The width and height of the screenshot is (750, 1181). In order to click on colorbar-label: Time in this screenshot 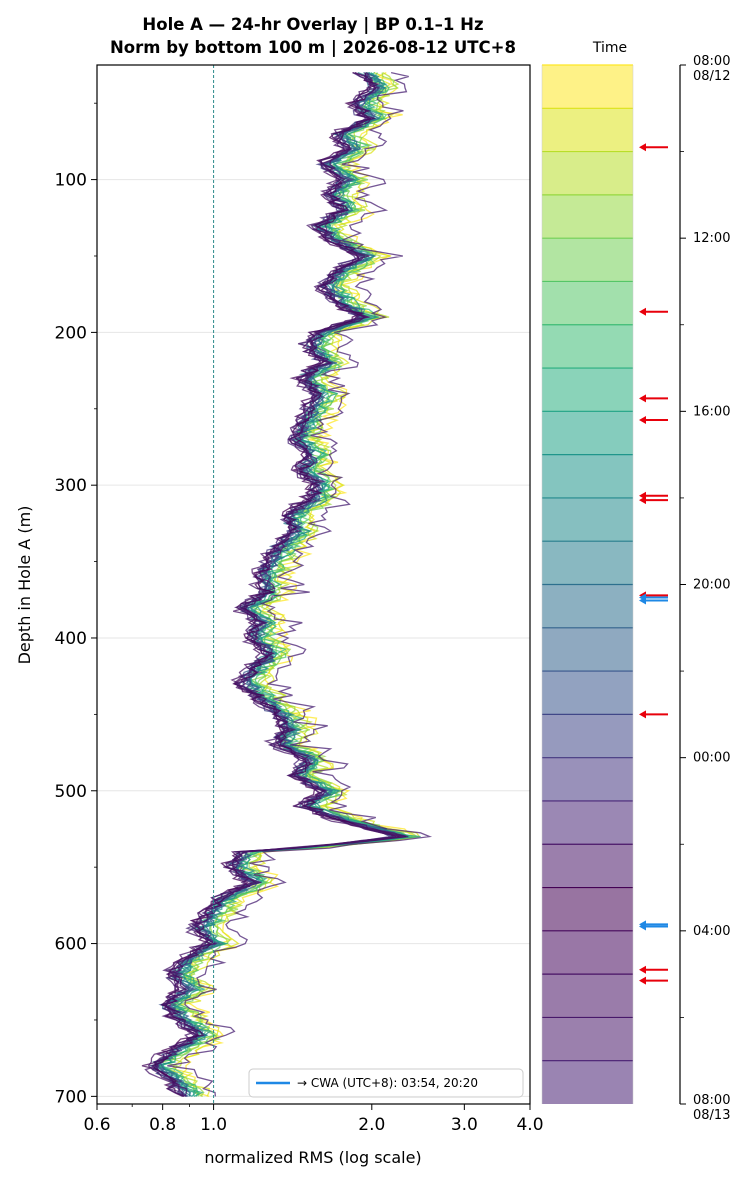, I will do `click(609, 48)`.